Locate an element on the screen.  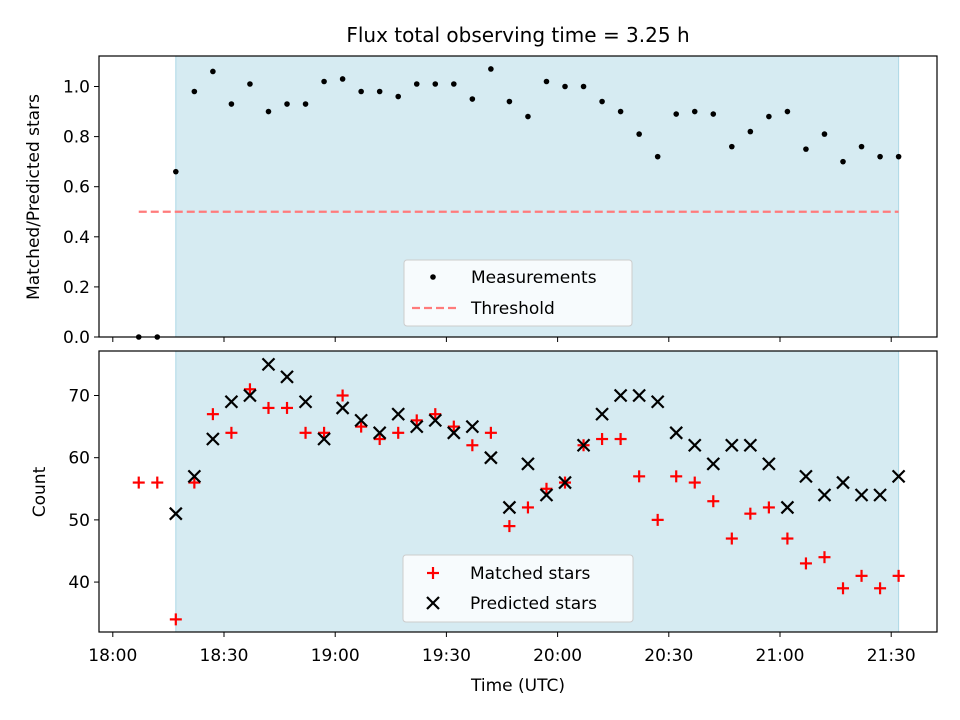
legend-matched-label: Matched stars is located at coordinates (530, 574).